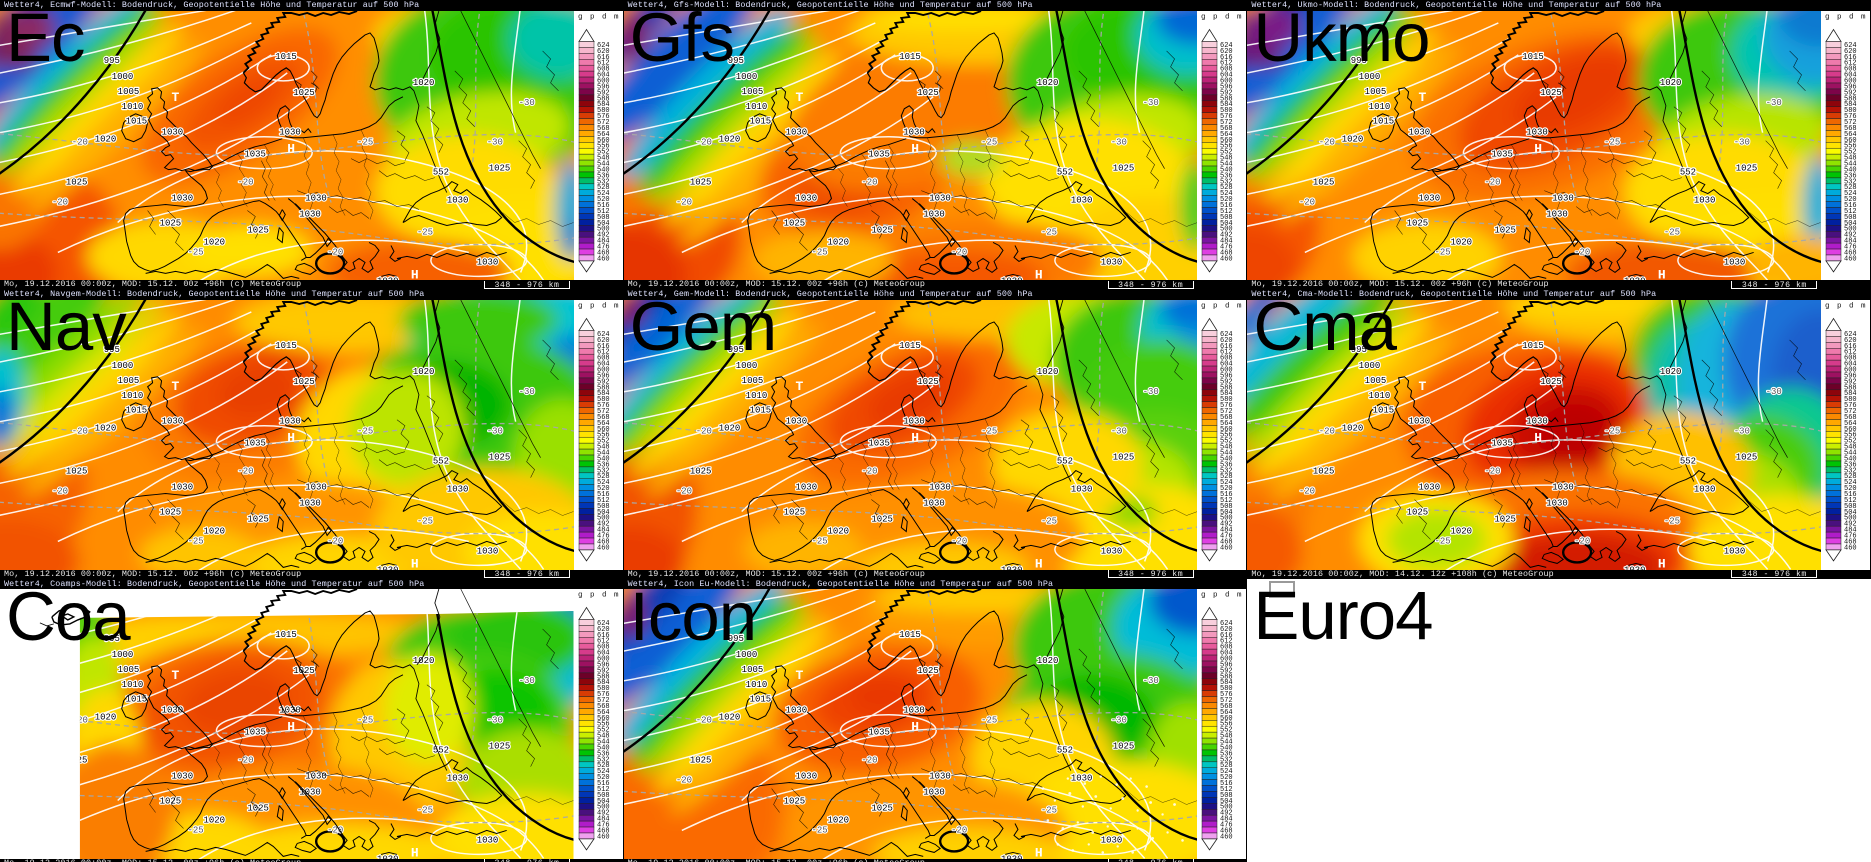  What do you see at coordinates (1850, 460) in the screenshot?
I see `svg-text: 540` at bounding box center [1850, 460].